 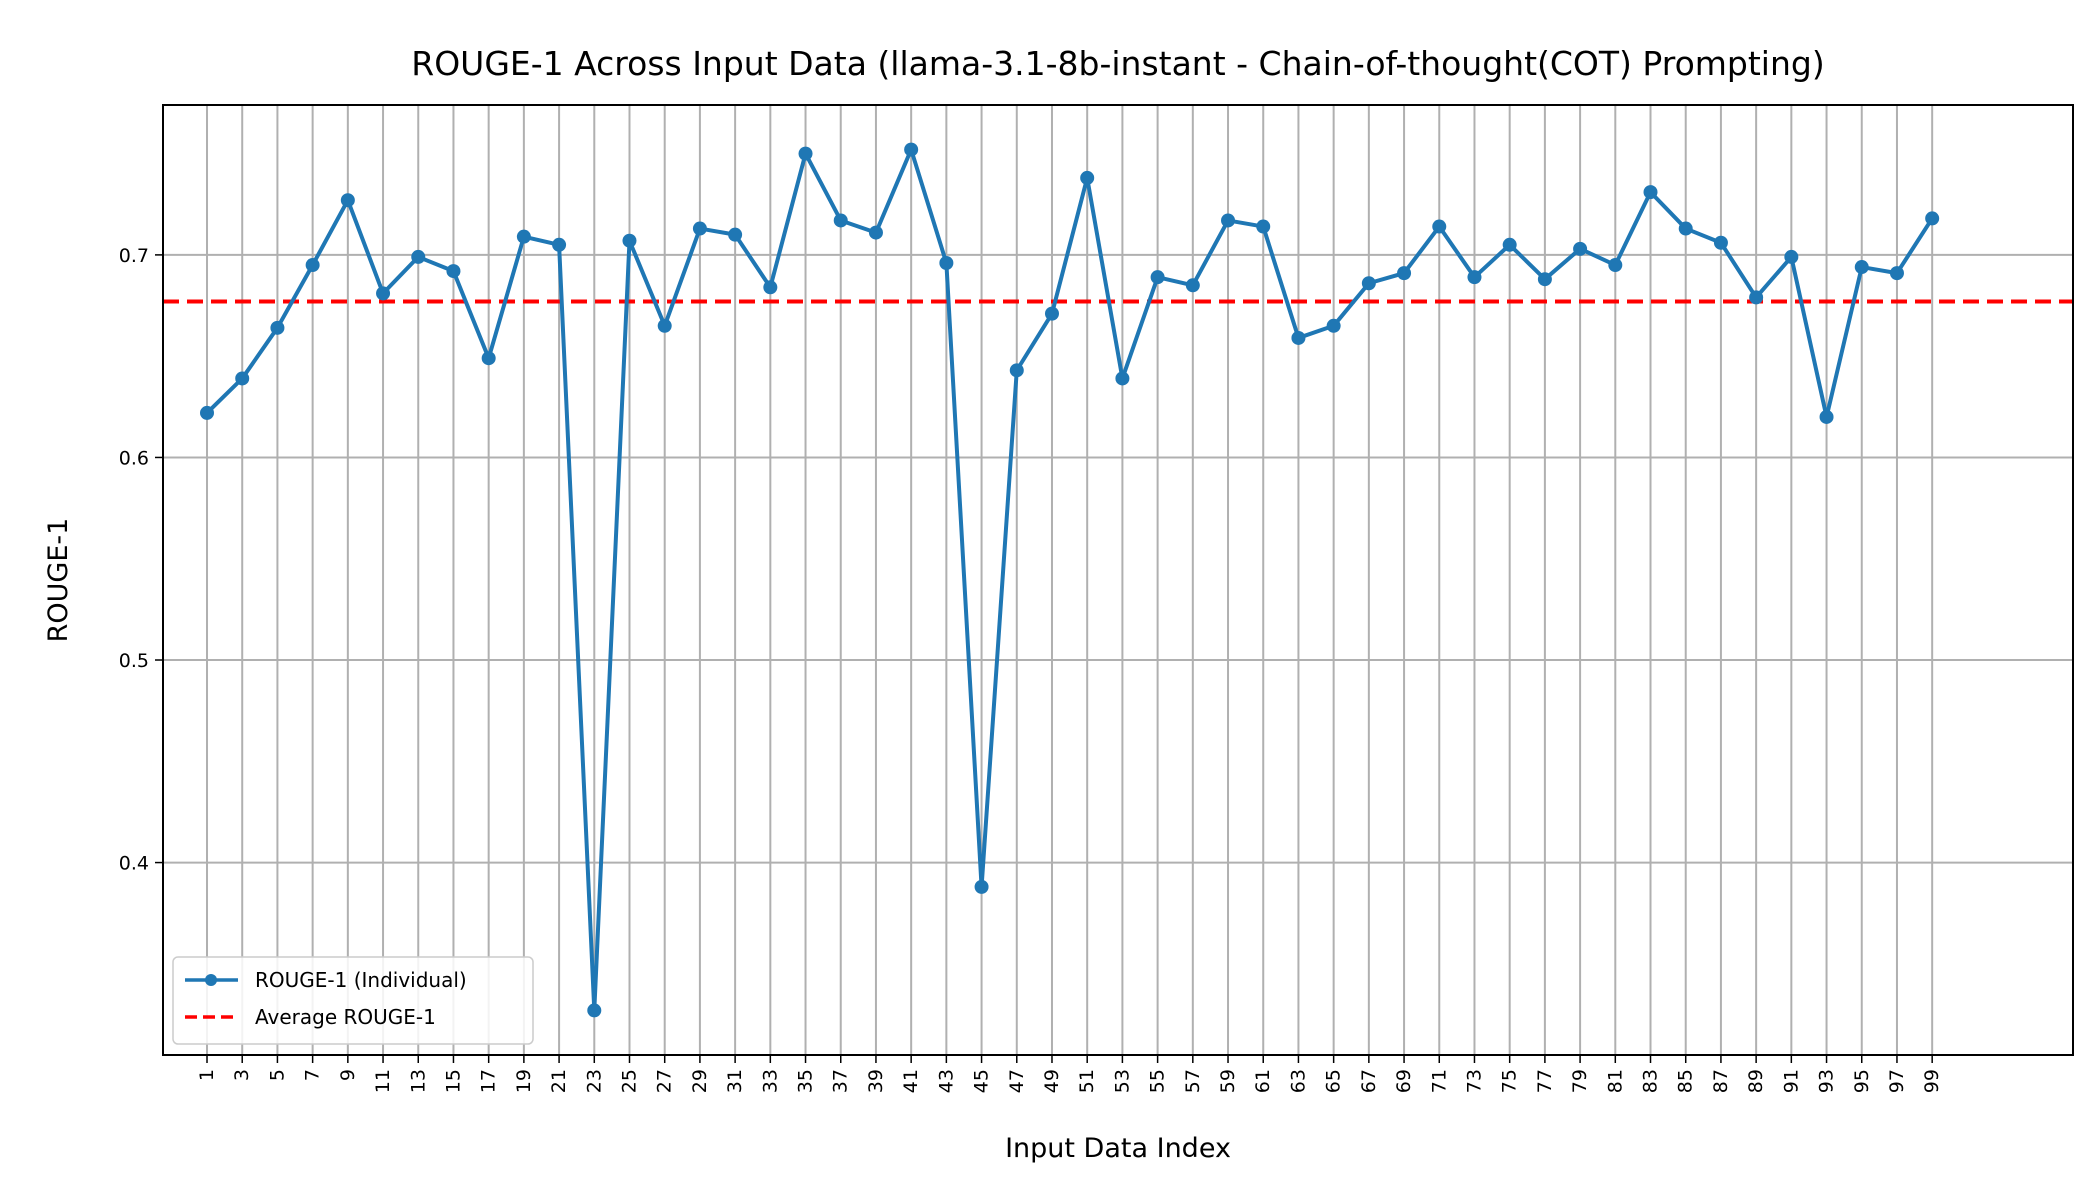 What do you see at coordinates (1118, 1148) in the screenshot?
I see `x-axis-label: Input Data Index` at bounding box center [1118, 1148].